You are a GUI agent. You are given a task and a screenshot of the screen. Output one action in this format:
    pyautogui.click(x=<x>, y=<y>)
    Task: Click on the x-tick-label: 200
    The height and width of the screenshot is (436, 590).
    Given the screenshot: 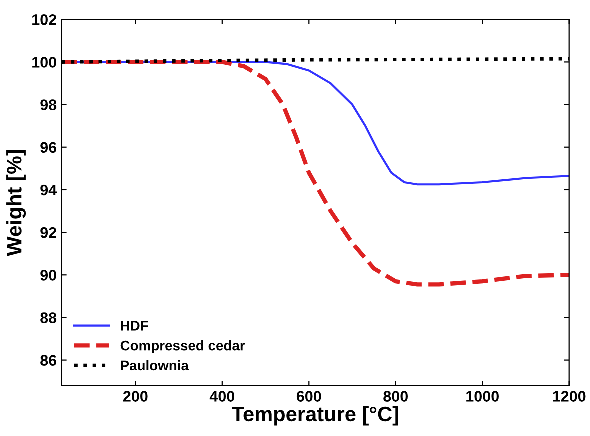 What is the action you would take?
    pyautogui.click(x=135, y=396)
    